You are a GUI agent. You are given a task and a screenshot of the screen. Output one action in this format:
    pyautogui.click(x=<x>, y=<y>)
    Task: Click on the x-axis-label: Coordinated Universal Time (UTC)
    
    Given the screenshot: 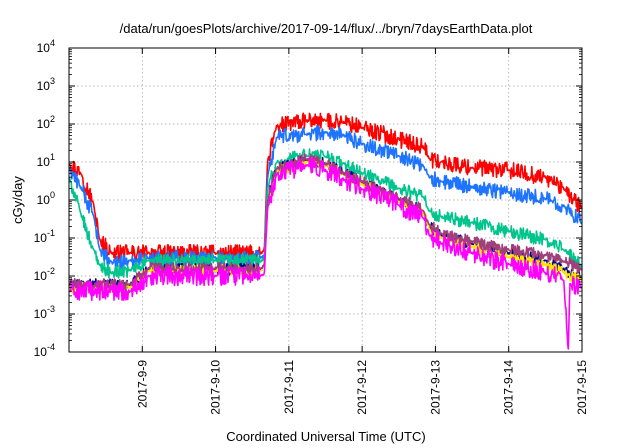 What is the action you would take?
    pyautogui.click(x=325, y=436)
    